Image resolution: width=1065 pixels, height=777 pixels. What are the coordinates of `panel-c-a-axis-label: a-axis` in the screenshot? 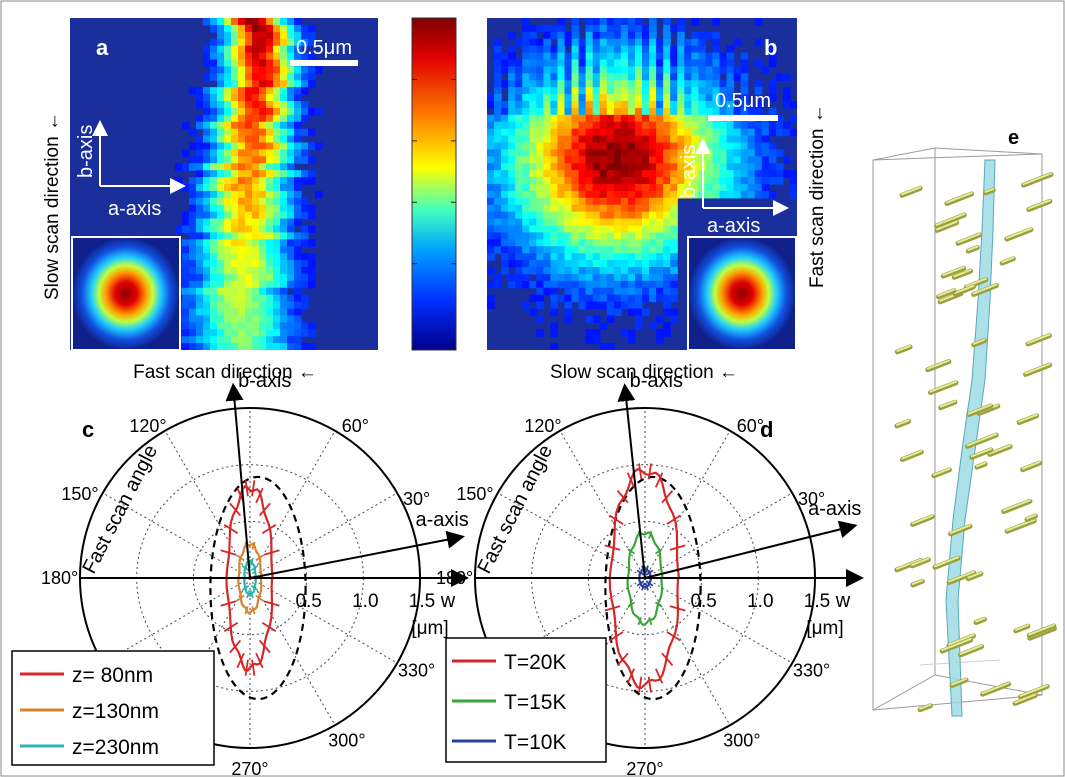 It's located at (441, 520).